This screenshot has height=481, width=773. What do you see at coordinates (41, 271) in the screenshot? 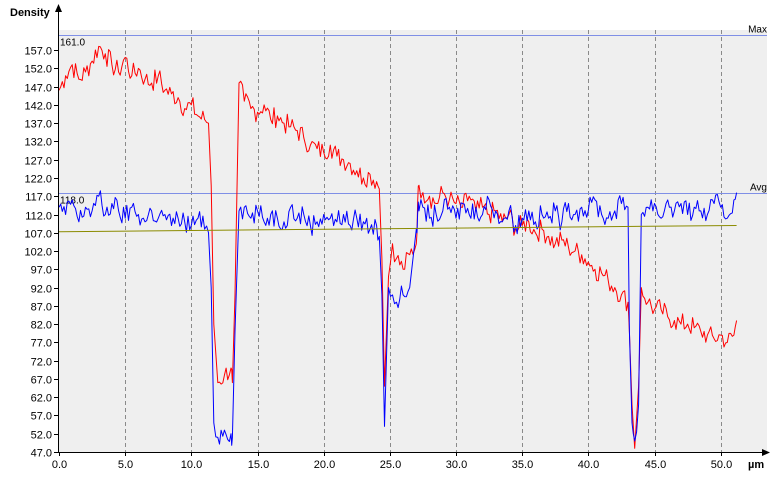
I see `y-tick-label: 97.0` at bounding box center [41, 271].